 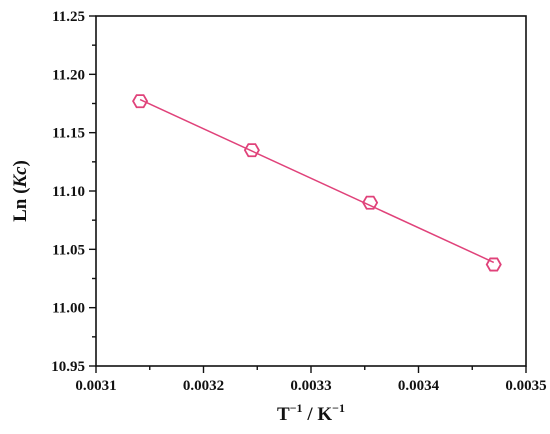 What do you see at coordinates (68, 250) in the screenshot?
I see `y-tick-label: 11.05` at bounding box center [68, 250].